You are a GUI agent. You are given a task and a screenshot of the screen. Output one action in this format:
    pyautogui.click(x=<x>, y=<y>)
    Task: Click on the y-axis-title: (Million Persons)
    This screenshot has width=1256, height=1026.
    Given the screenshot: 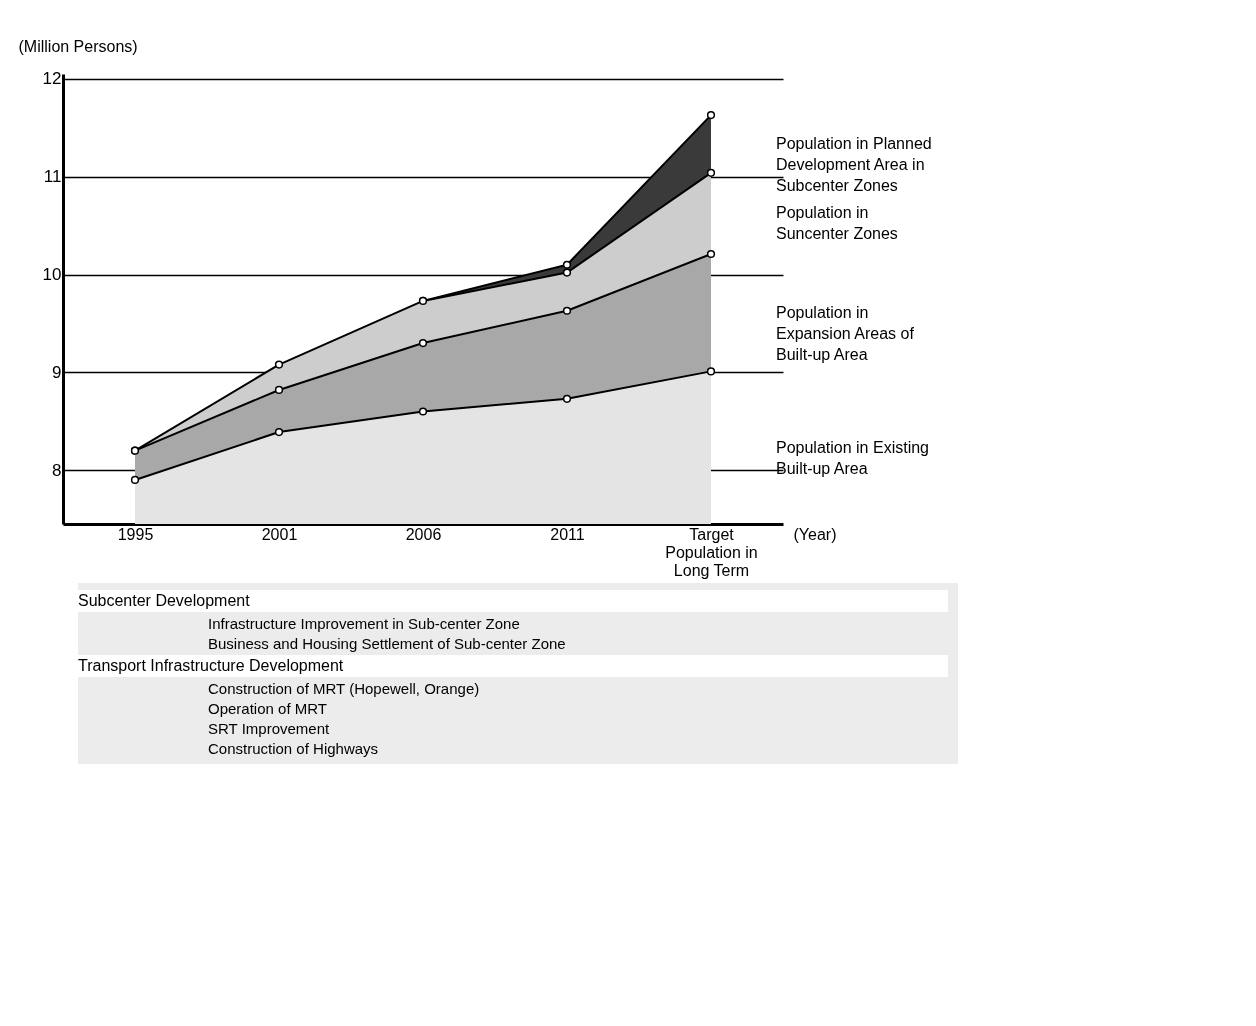 What is the action you would take?
    pyautogui.click(x=78, y=46)
    